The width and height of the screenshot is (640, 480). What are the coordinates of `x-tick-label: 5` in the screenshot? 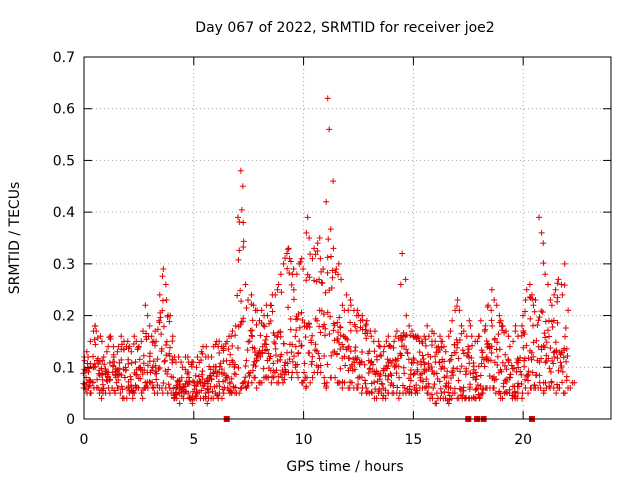 It's located at (193, 440).